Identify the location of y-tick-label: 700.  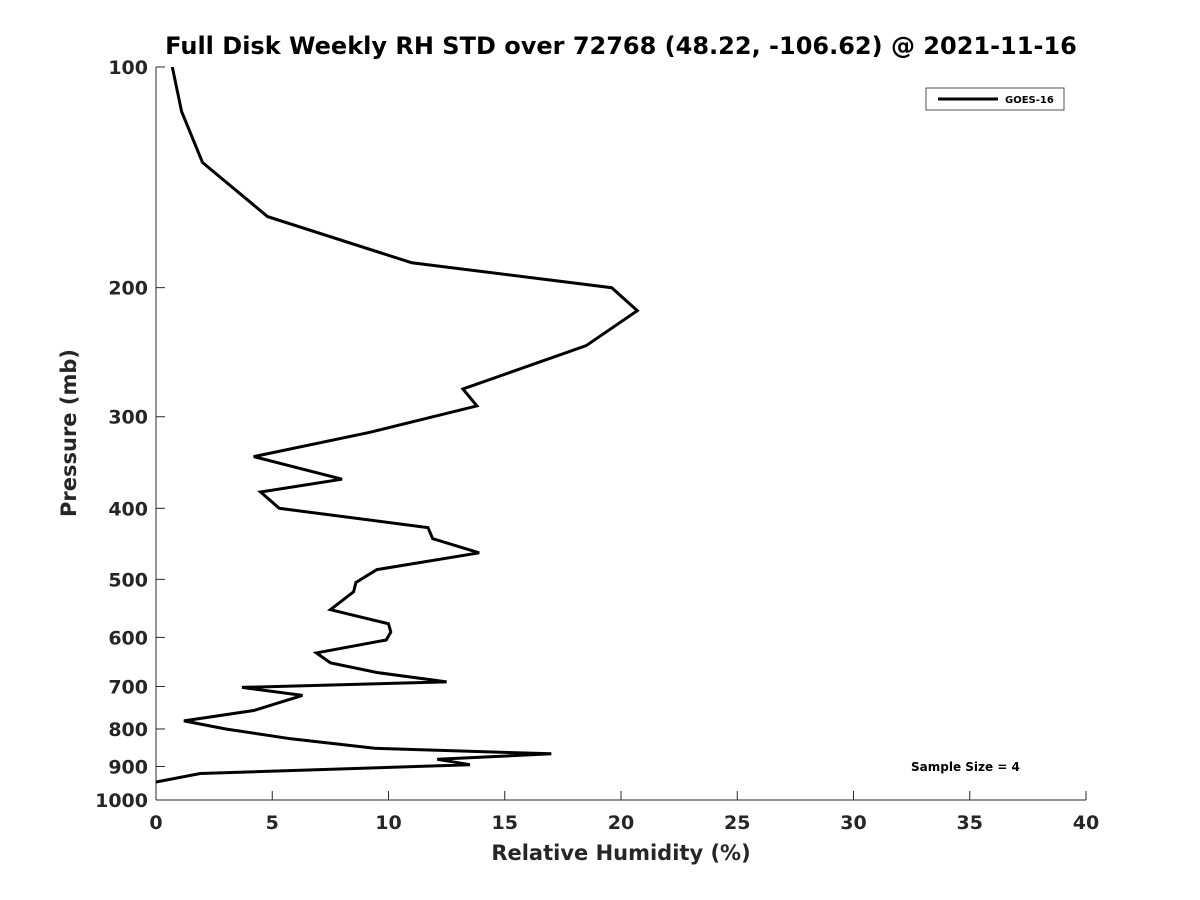
(128, 687).